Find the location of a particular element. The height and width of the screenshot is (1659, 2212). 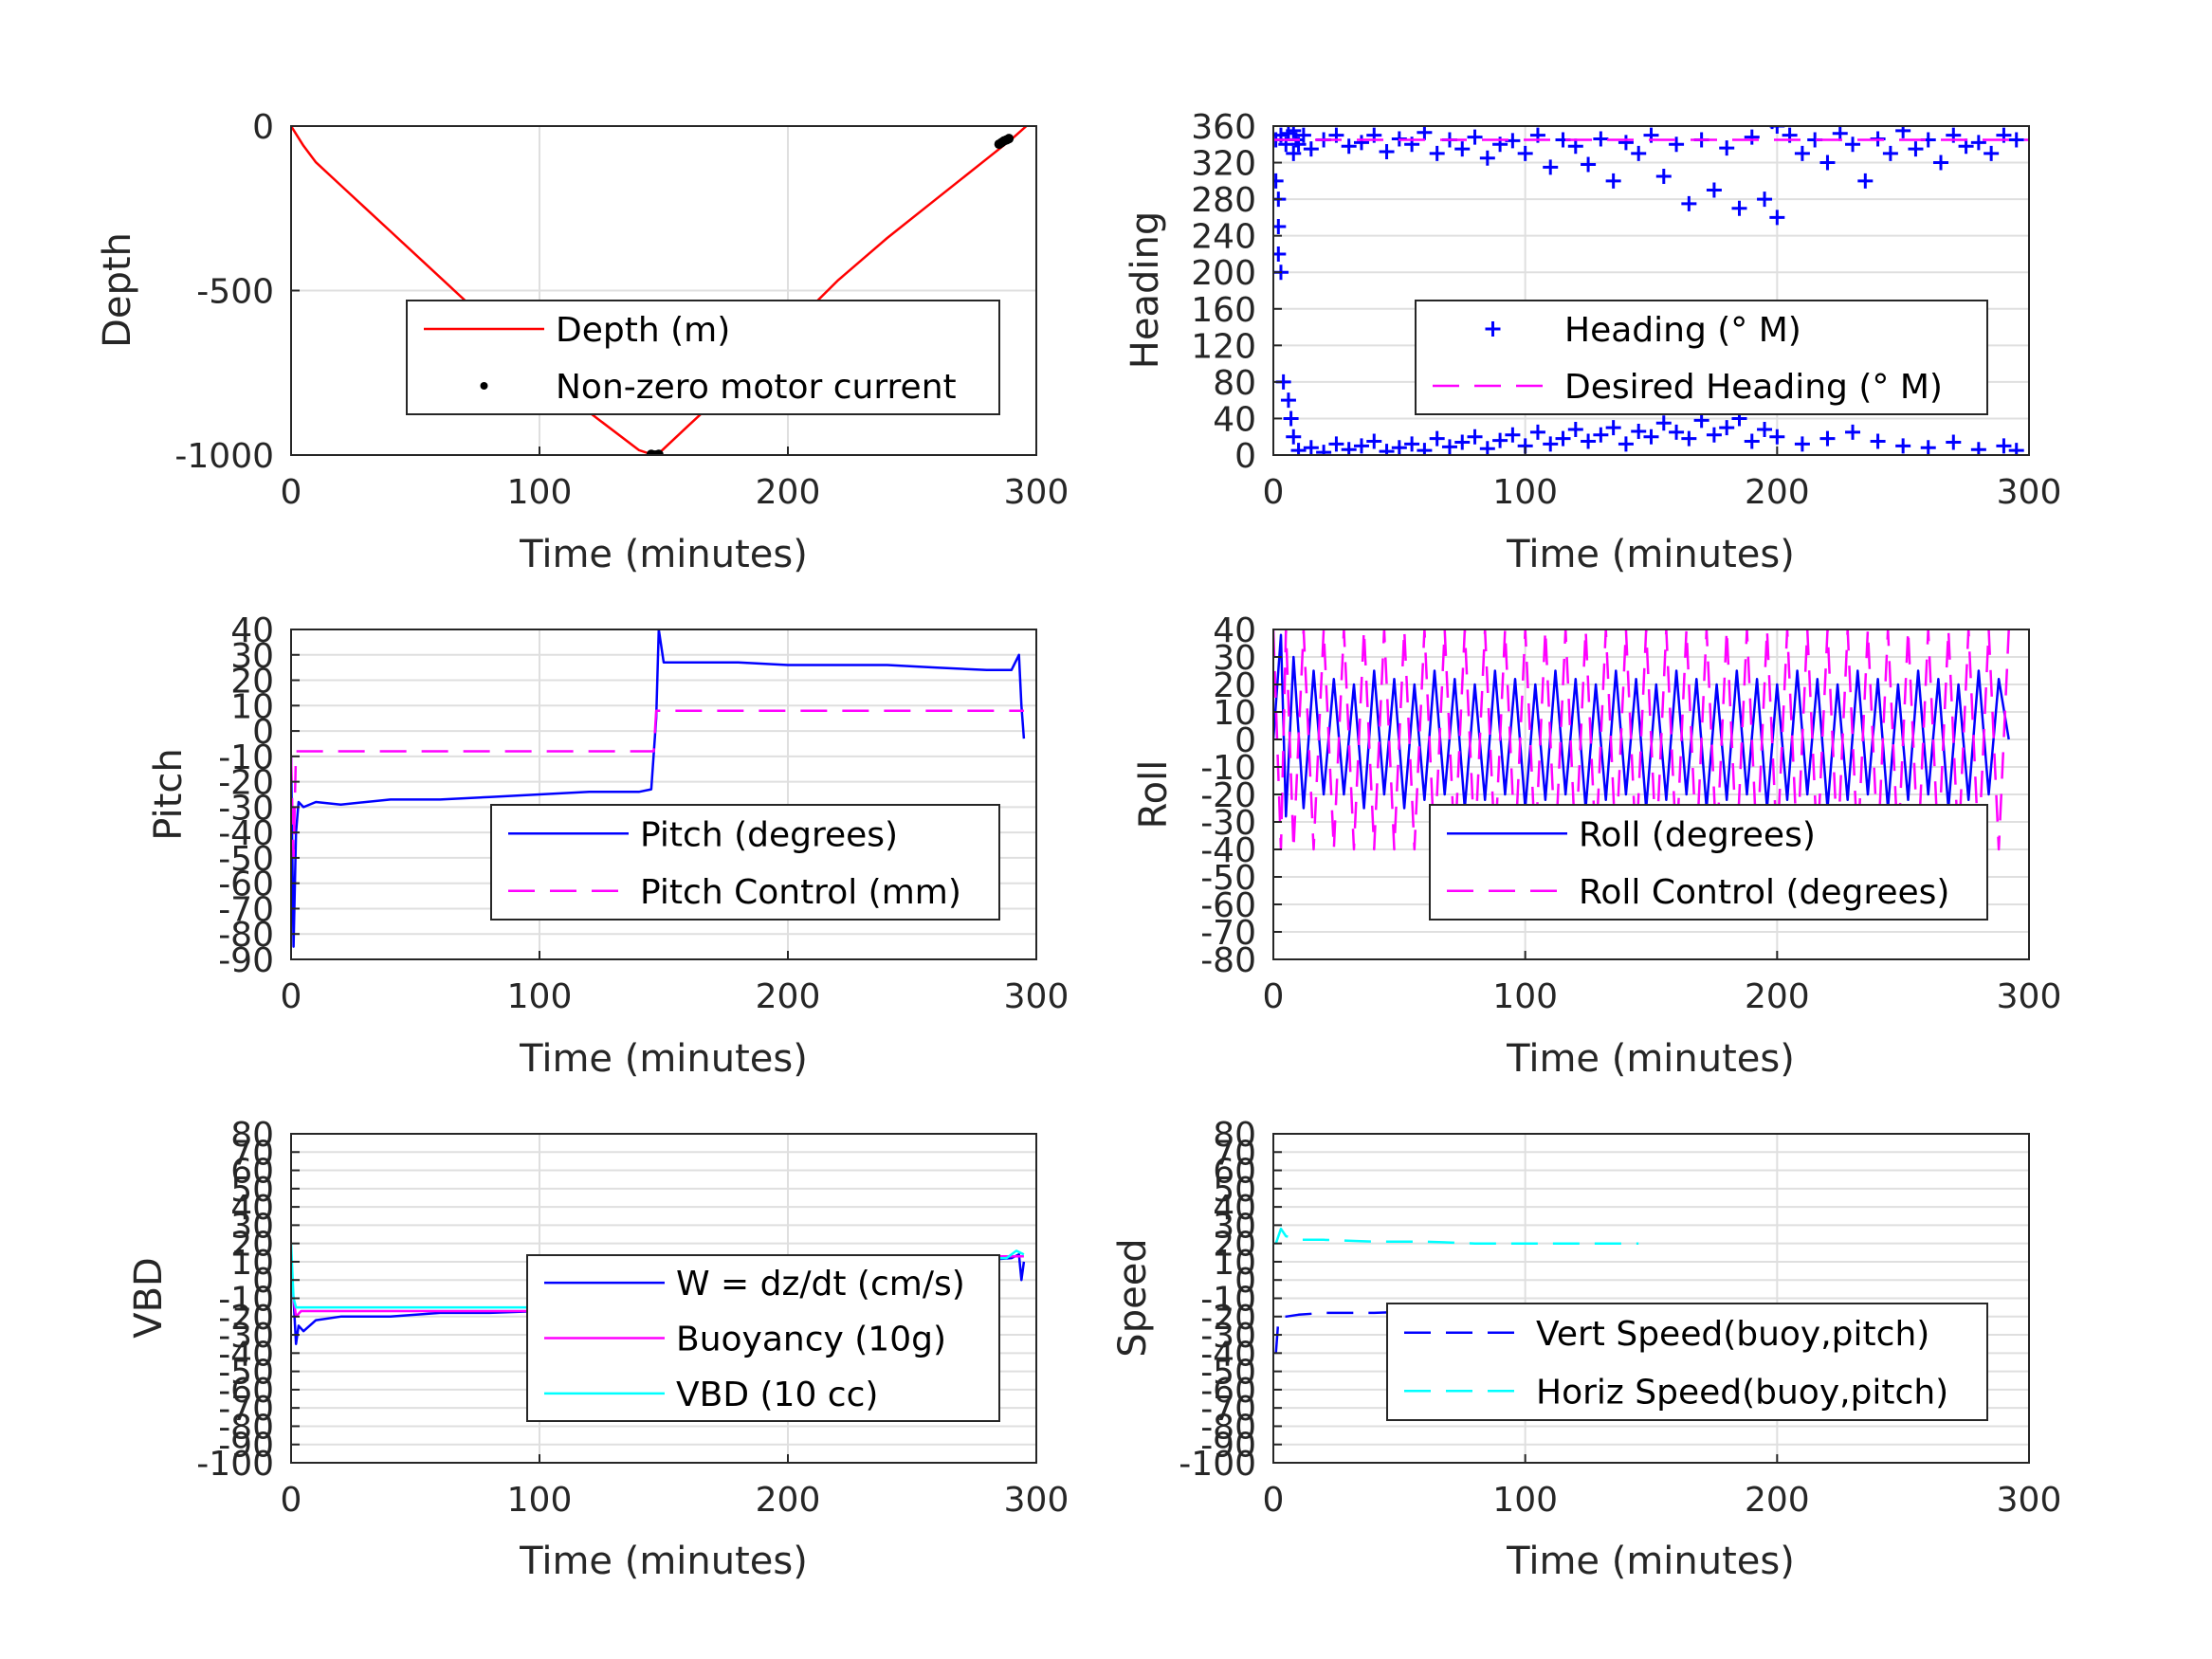

ytick-label-pitch-1: -80 is located at coordinates (246, 935).